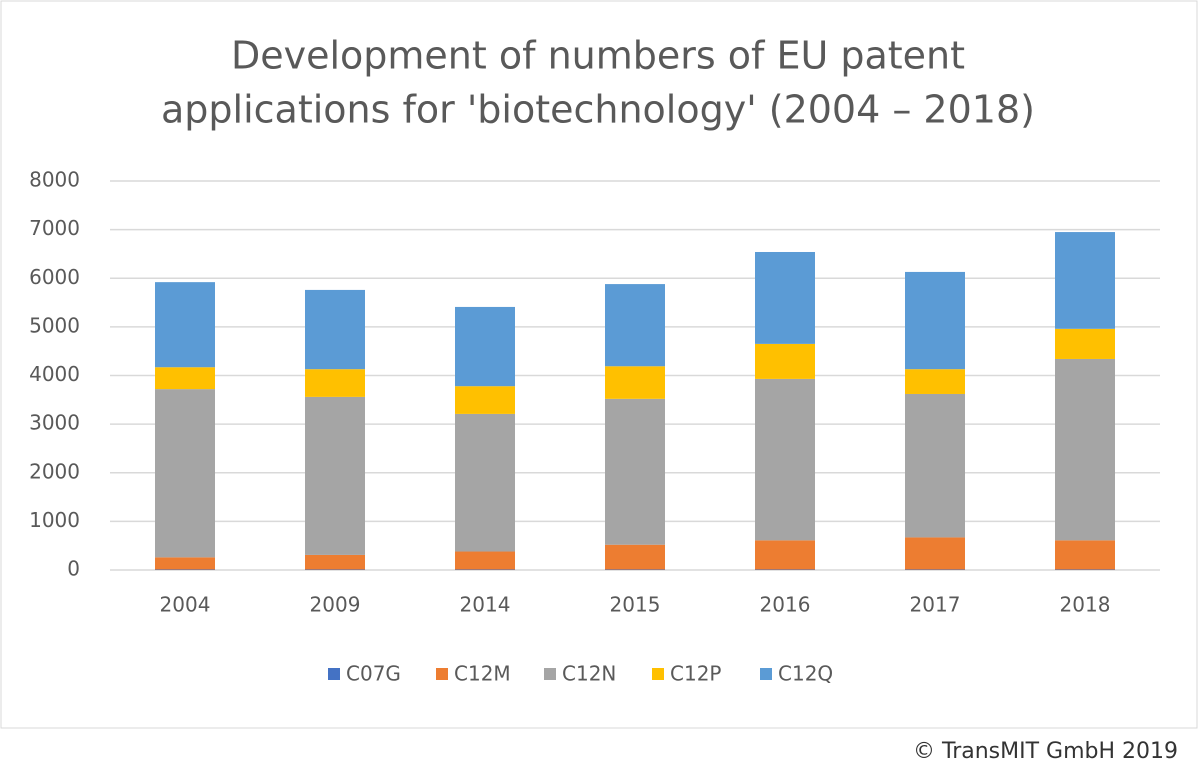 The height and width of the screenshot is (781, 1200). Describe the element at coordinates (54, 423) in the screenshot. I see `y-tick-label: 3000` at that location.